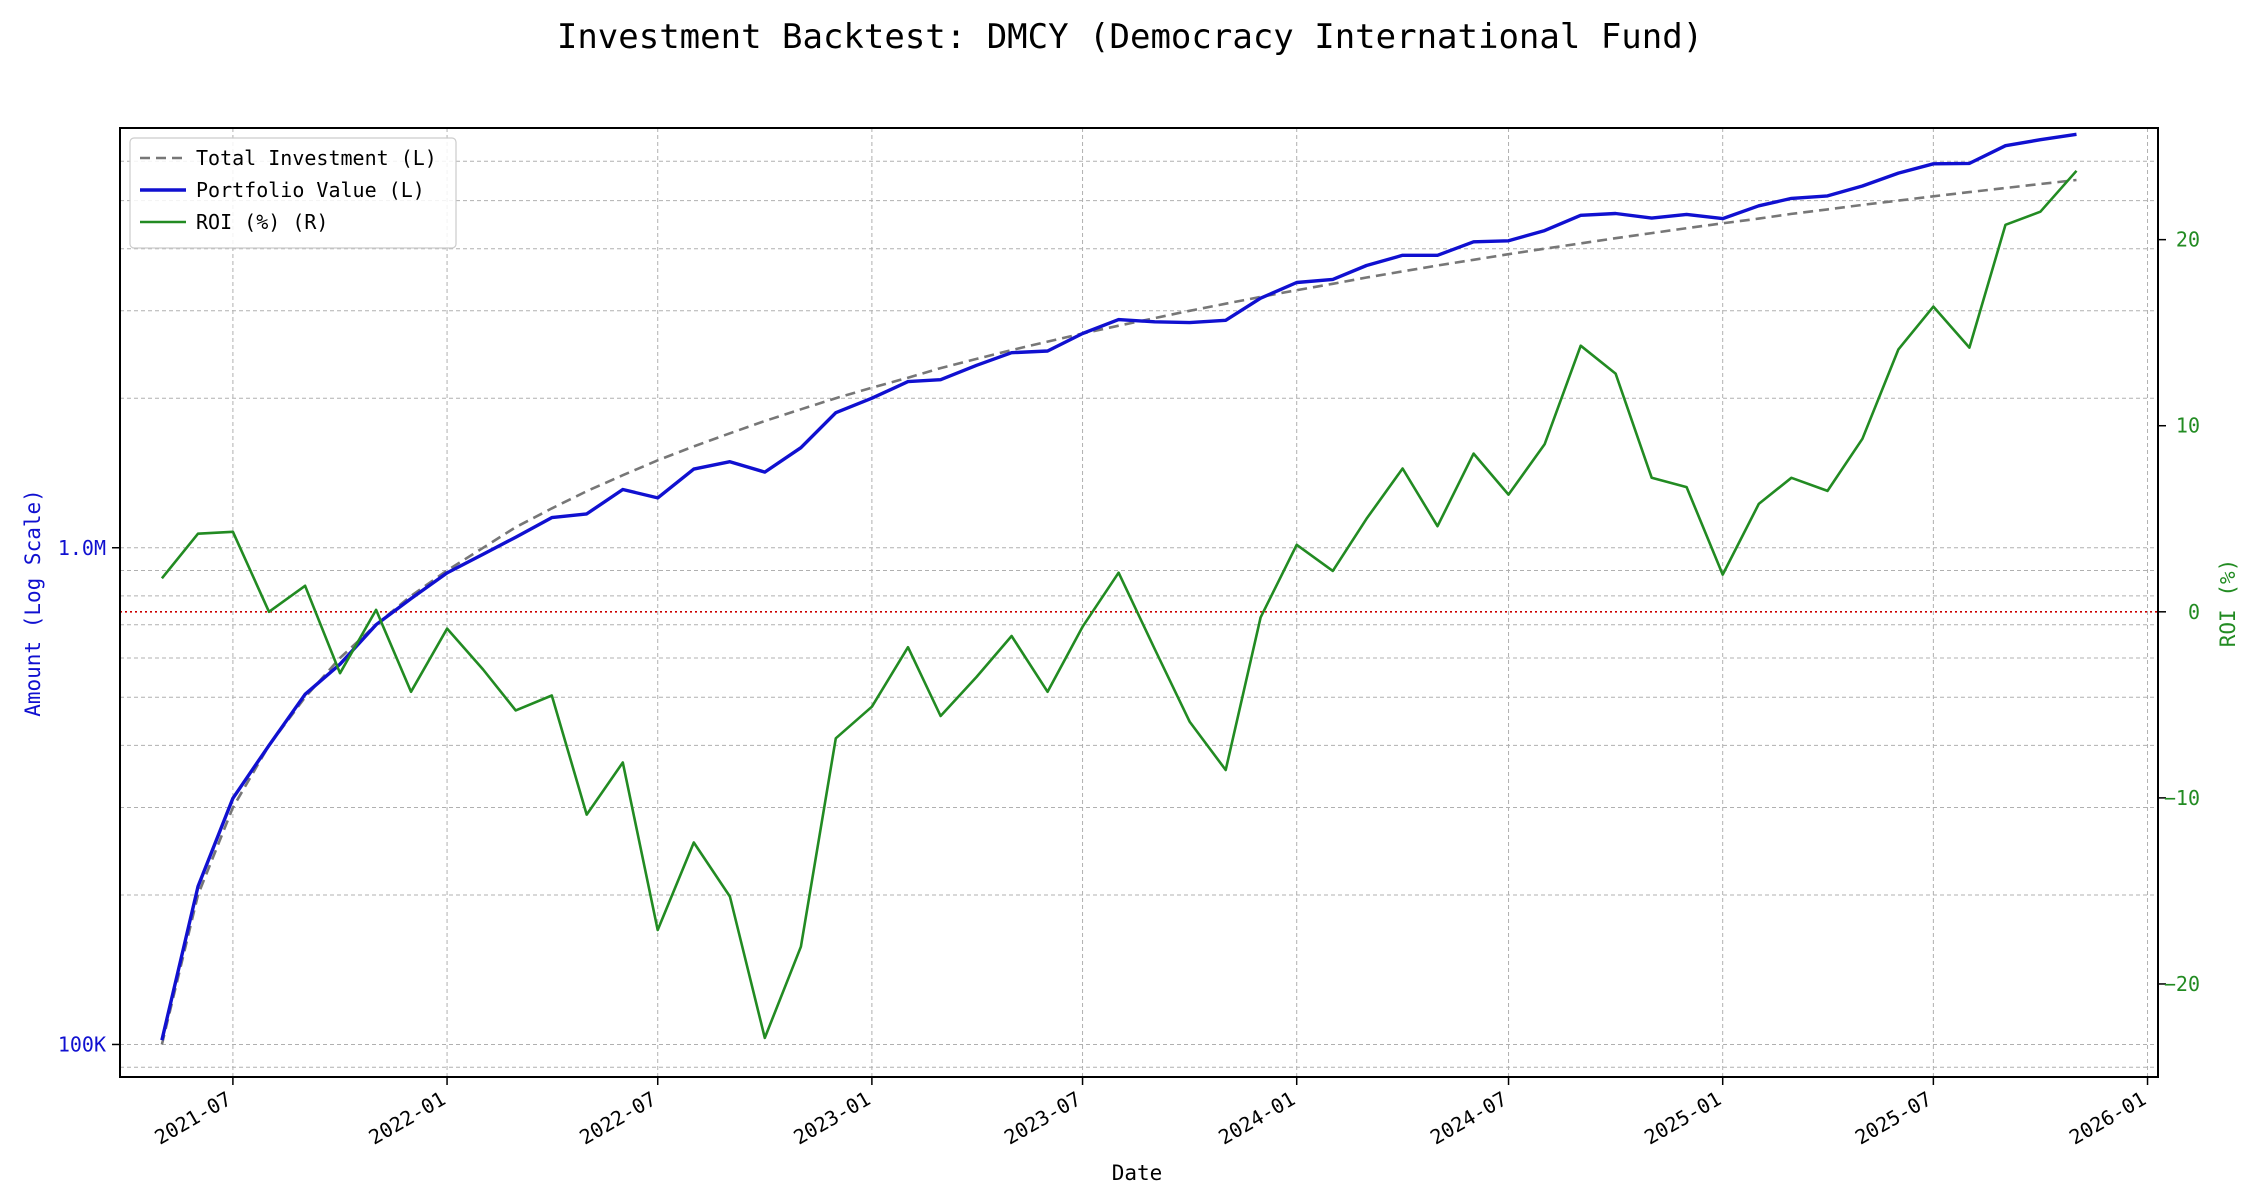 The width and height of the screenshot is (2250, 1200). What do you see at coordinates (1468, 1118) in the screenshot?
I see `x-tick-label: 2024-07` at bounding box center [1468, 1118].